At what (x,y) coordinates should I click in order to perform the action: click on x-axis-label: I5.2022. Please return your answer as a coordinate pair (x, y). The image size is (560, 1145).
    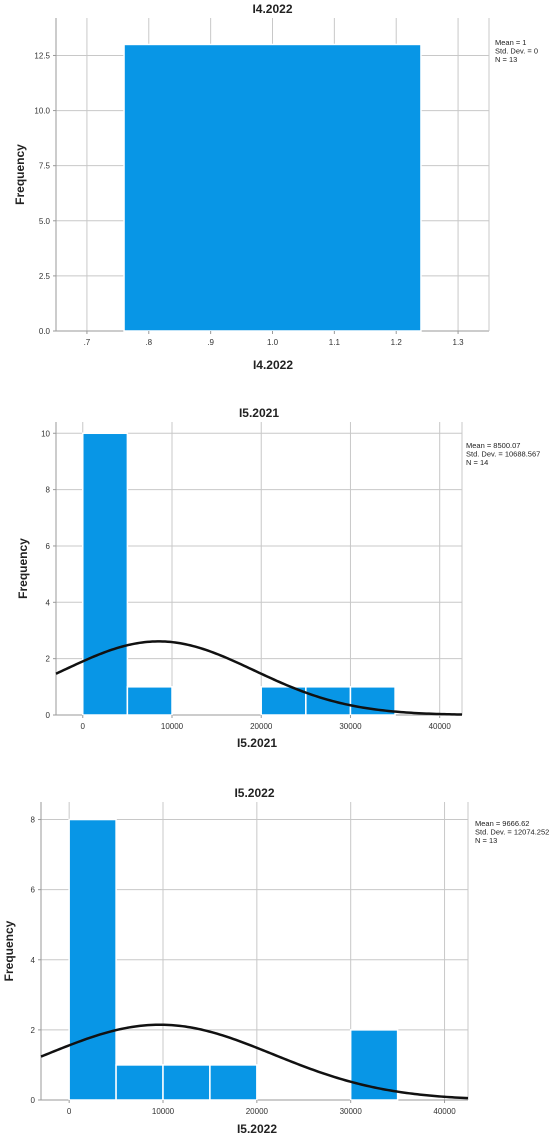
    Looking at the image, I should click on (257, 1129).